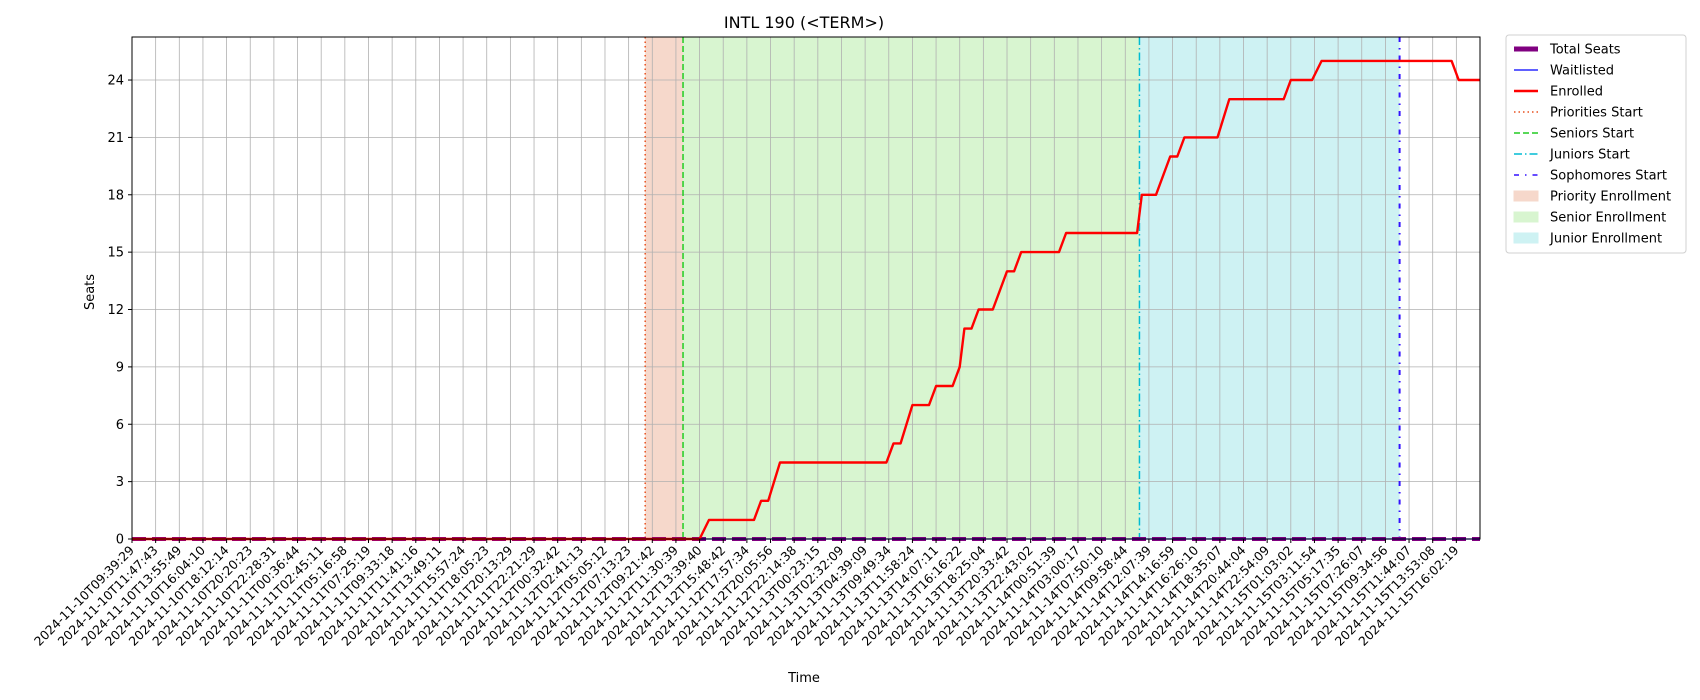  What do you see at coordinates (1608, 218) in the screenshot?
I see `legend-label: Senior Enrollment` at bounding box center [1608, 218].